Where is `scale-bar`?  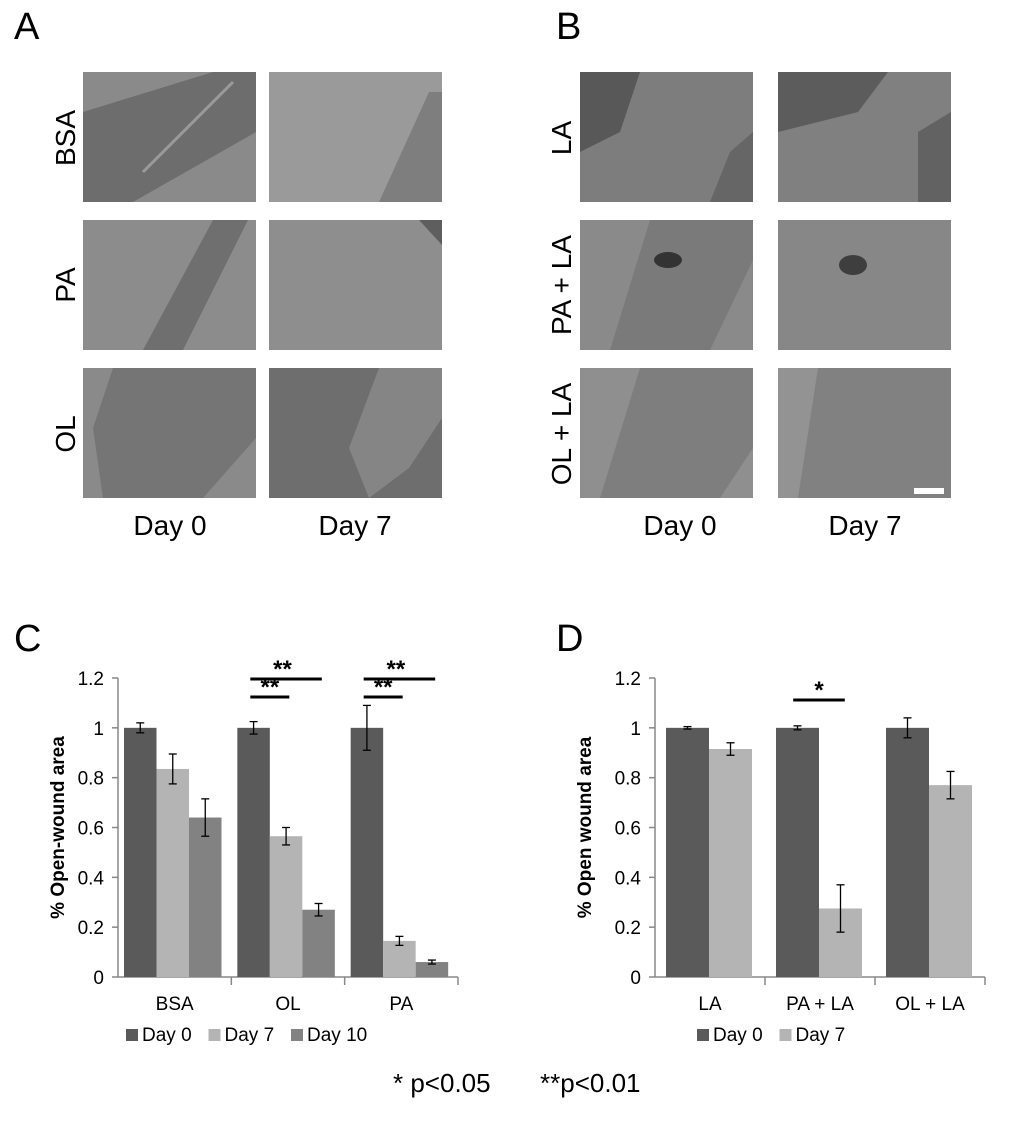
scale-bar is located at coordinates (929, 491).